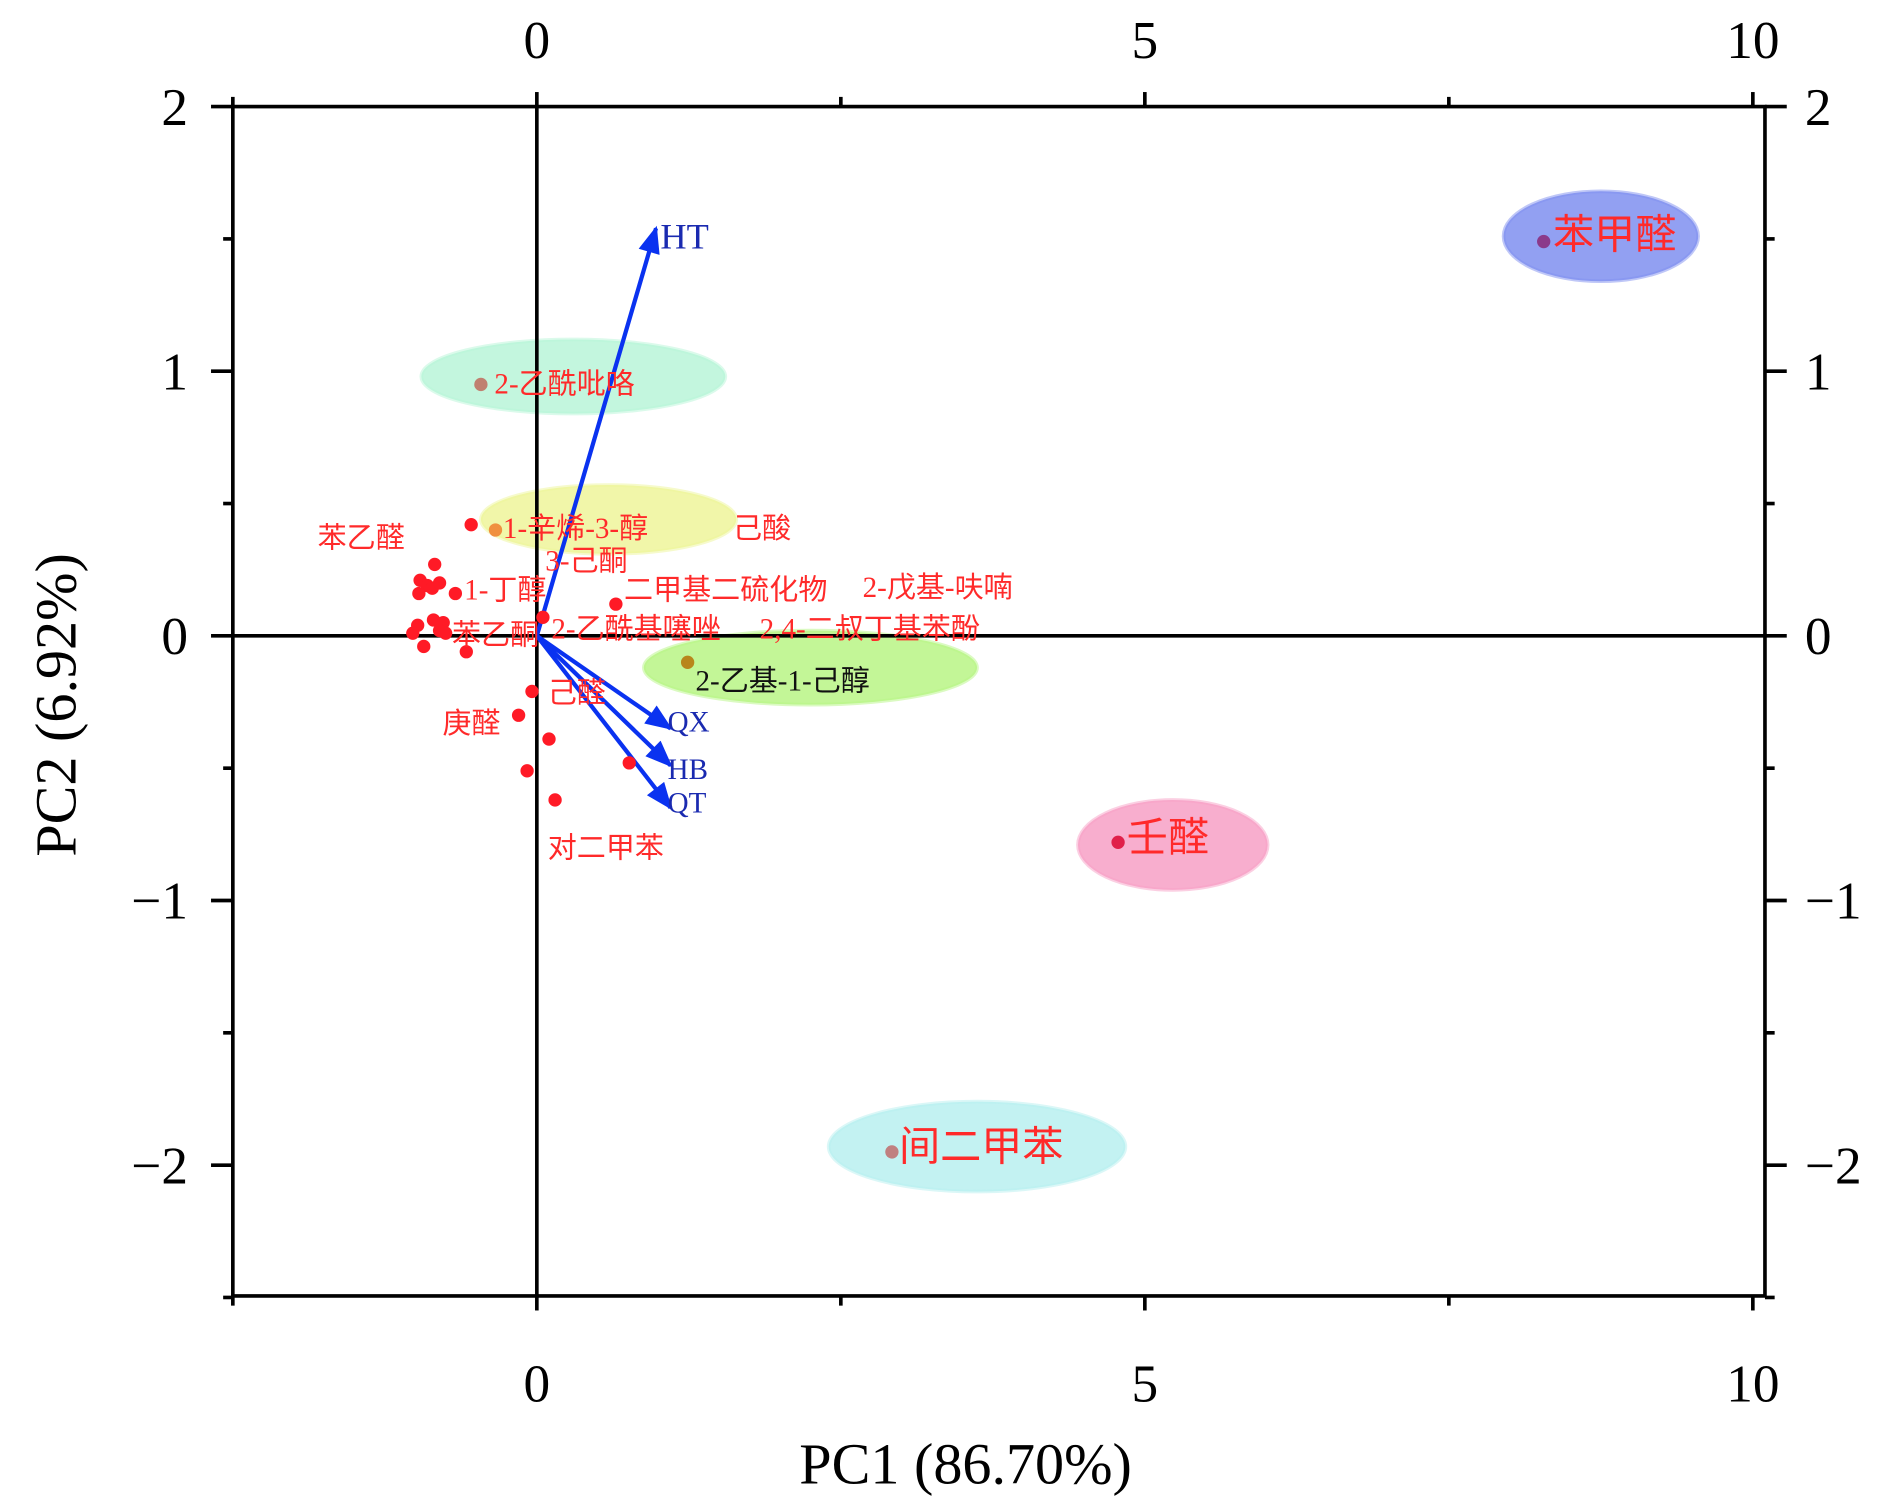 The width and height of the screenshot is (1890, 1497). What do you see at coordinates (1145, 1383) in the screenshot?
I see `x-tick-label-bottom: 5` at bounding box center [1145, 1383].